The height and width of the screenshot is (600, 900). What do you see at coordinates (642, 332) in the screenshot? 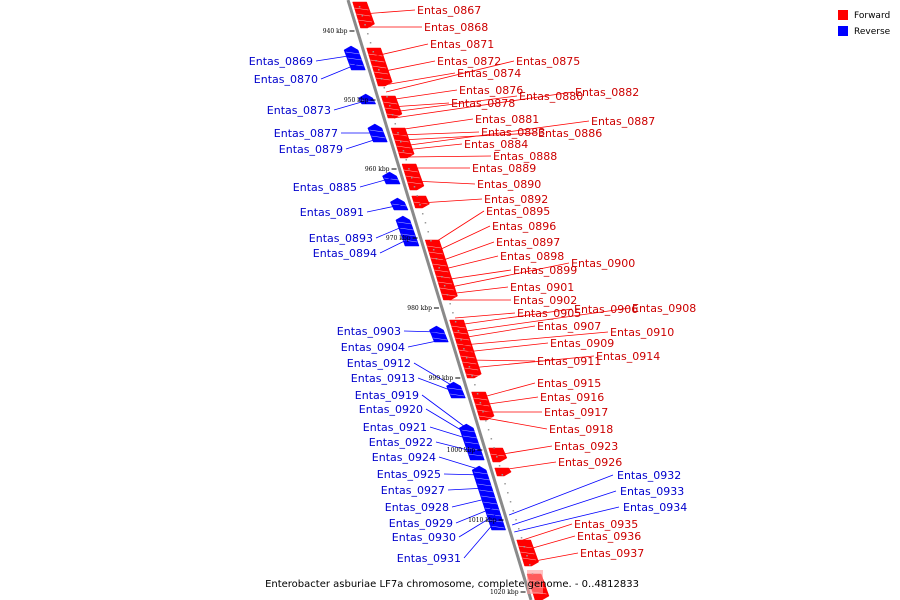
I see `forward-gene-label: Entas_0910` at bounding box center [642, 332].